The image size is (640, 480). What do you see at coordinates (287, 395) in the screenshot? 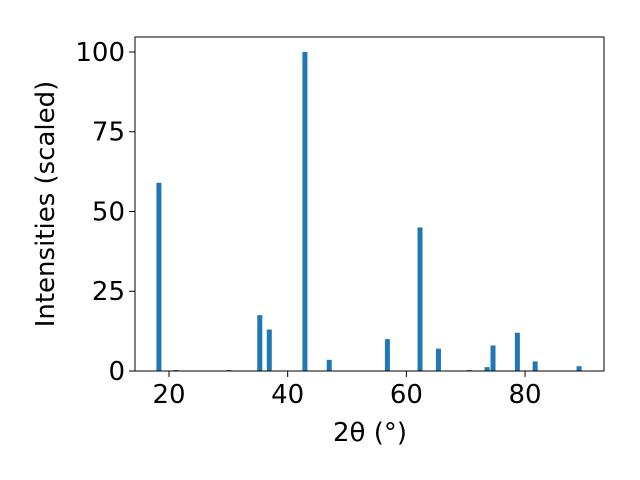
I see `x-tick-label: 40` at bounding box center [287, 395].